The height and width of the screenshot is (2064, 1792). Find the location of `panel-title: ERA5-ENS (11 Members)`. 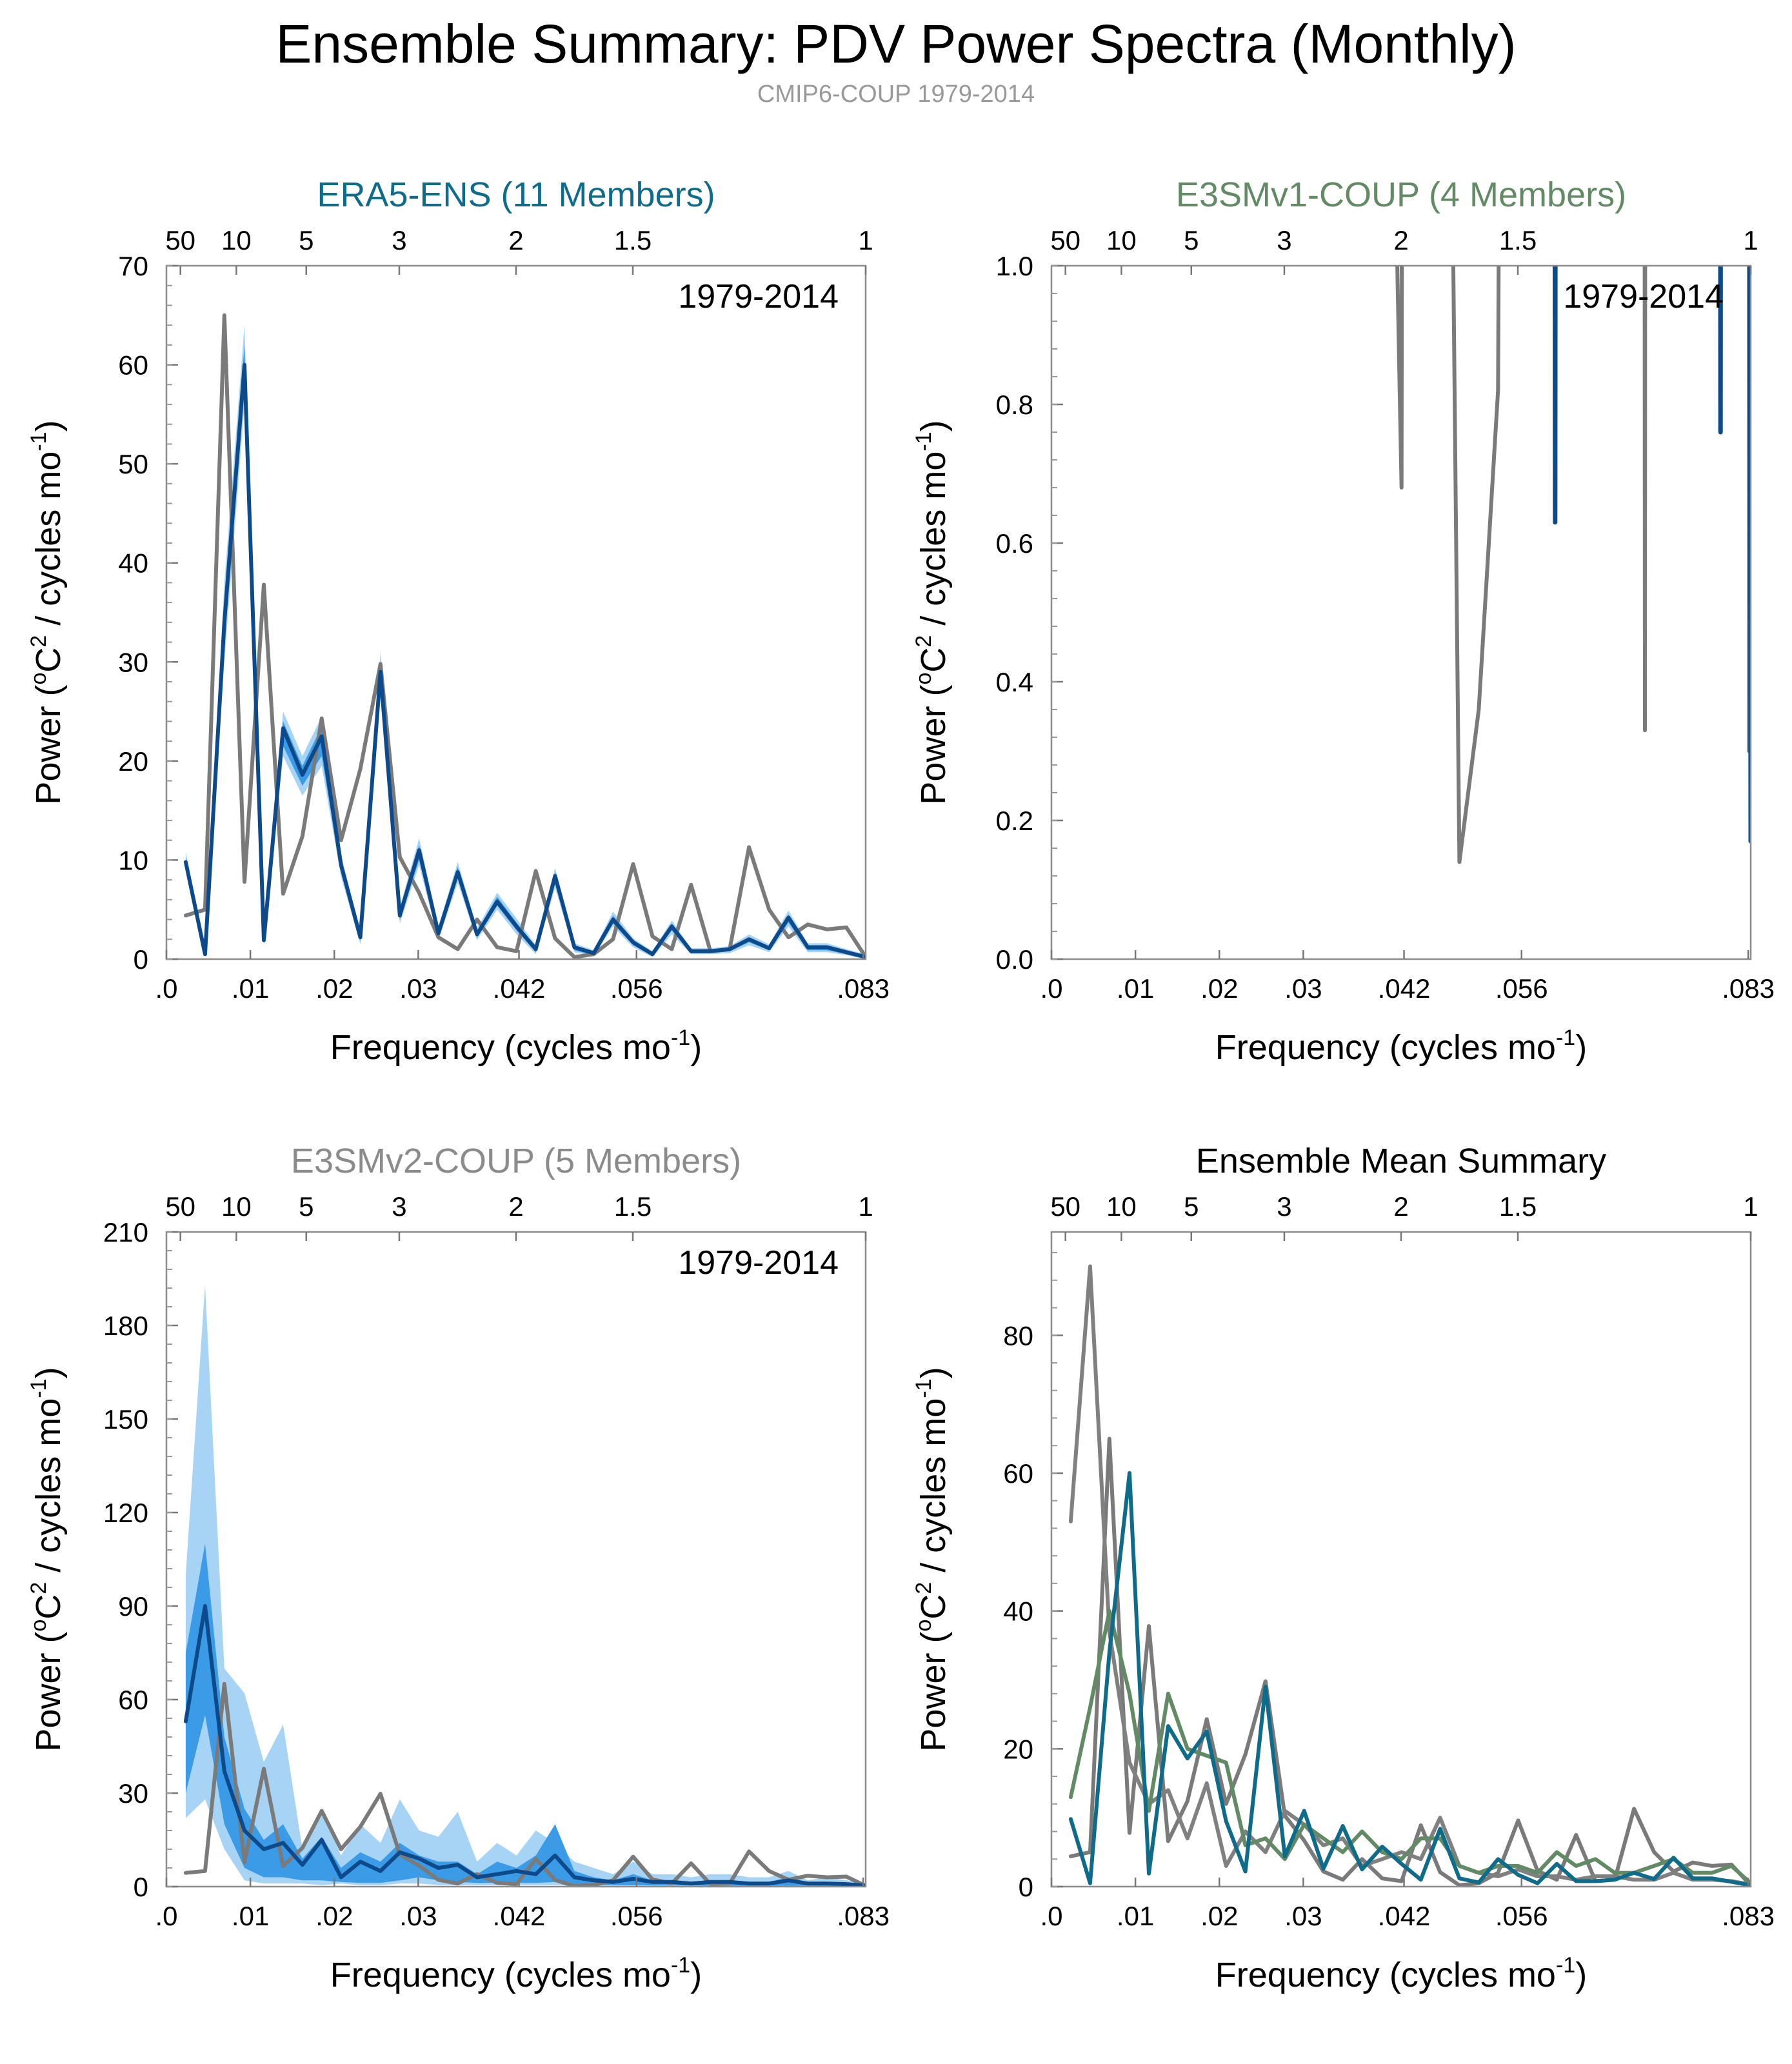

panel-title: ERA5-ENS (11 Members) is located at coordinates (516, 195).